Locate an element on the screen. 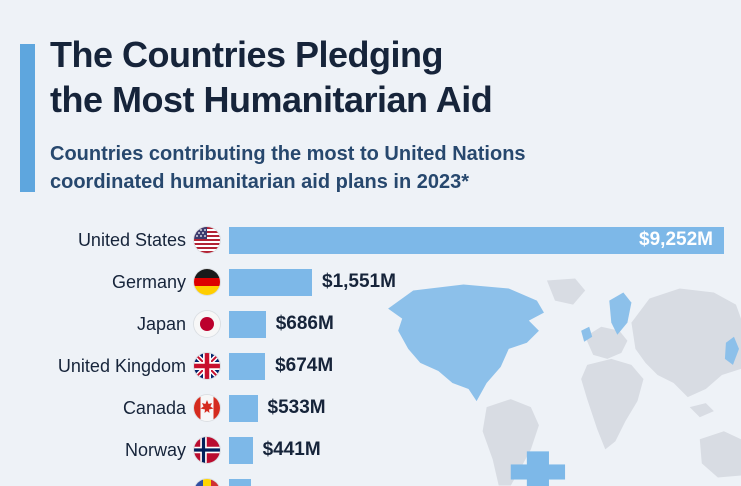  map-north-america is located at coordinates (466, 343).